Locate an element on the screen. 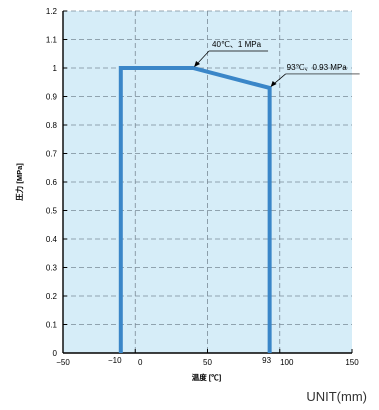 Image resolution: width=379 pixels, height=410 pixels. y-tick-label: 0.3 is located at coordinates (52, 268).